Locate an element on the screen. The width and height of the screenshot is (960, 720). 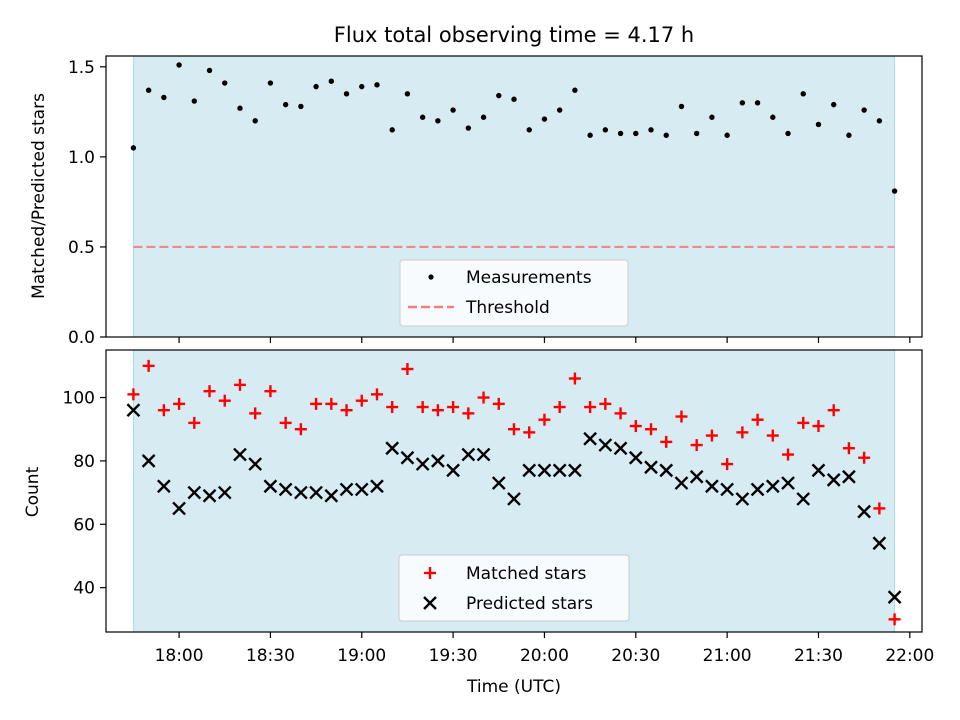
legend-matched-marker is located at coordinates (430, 573).